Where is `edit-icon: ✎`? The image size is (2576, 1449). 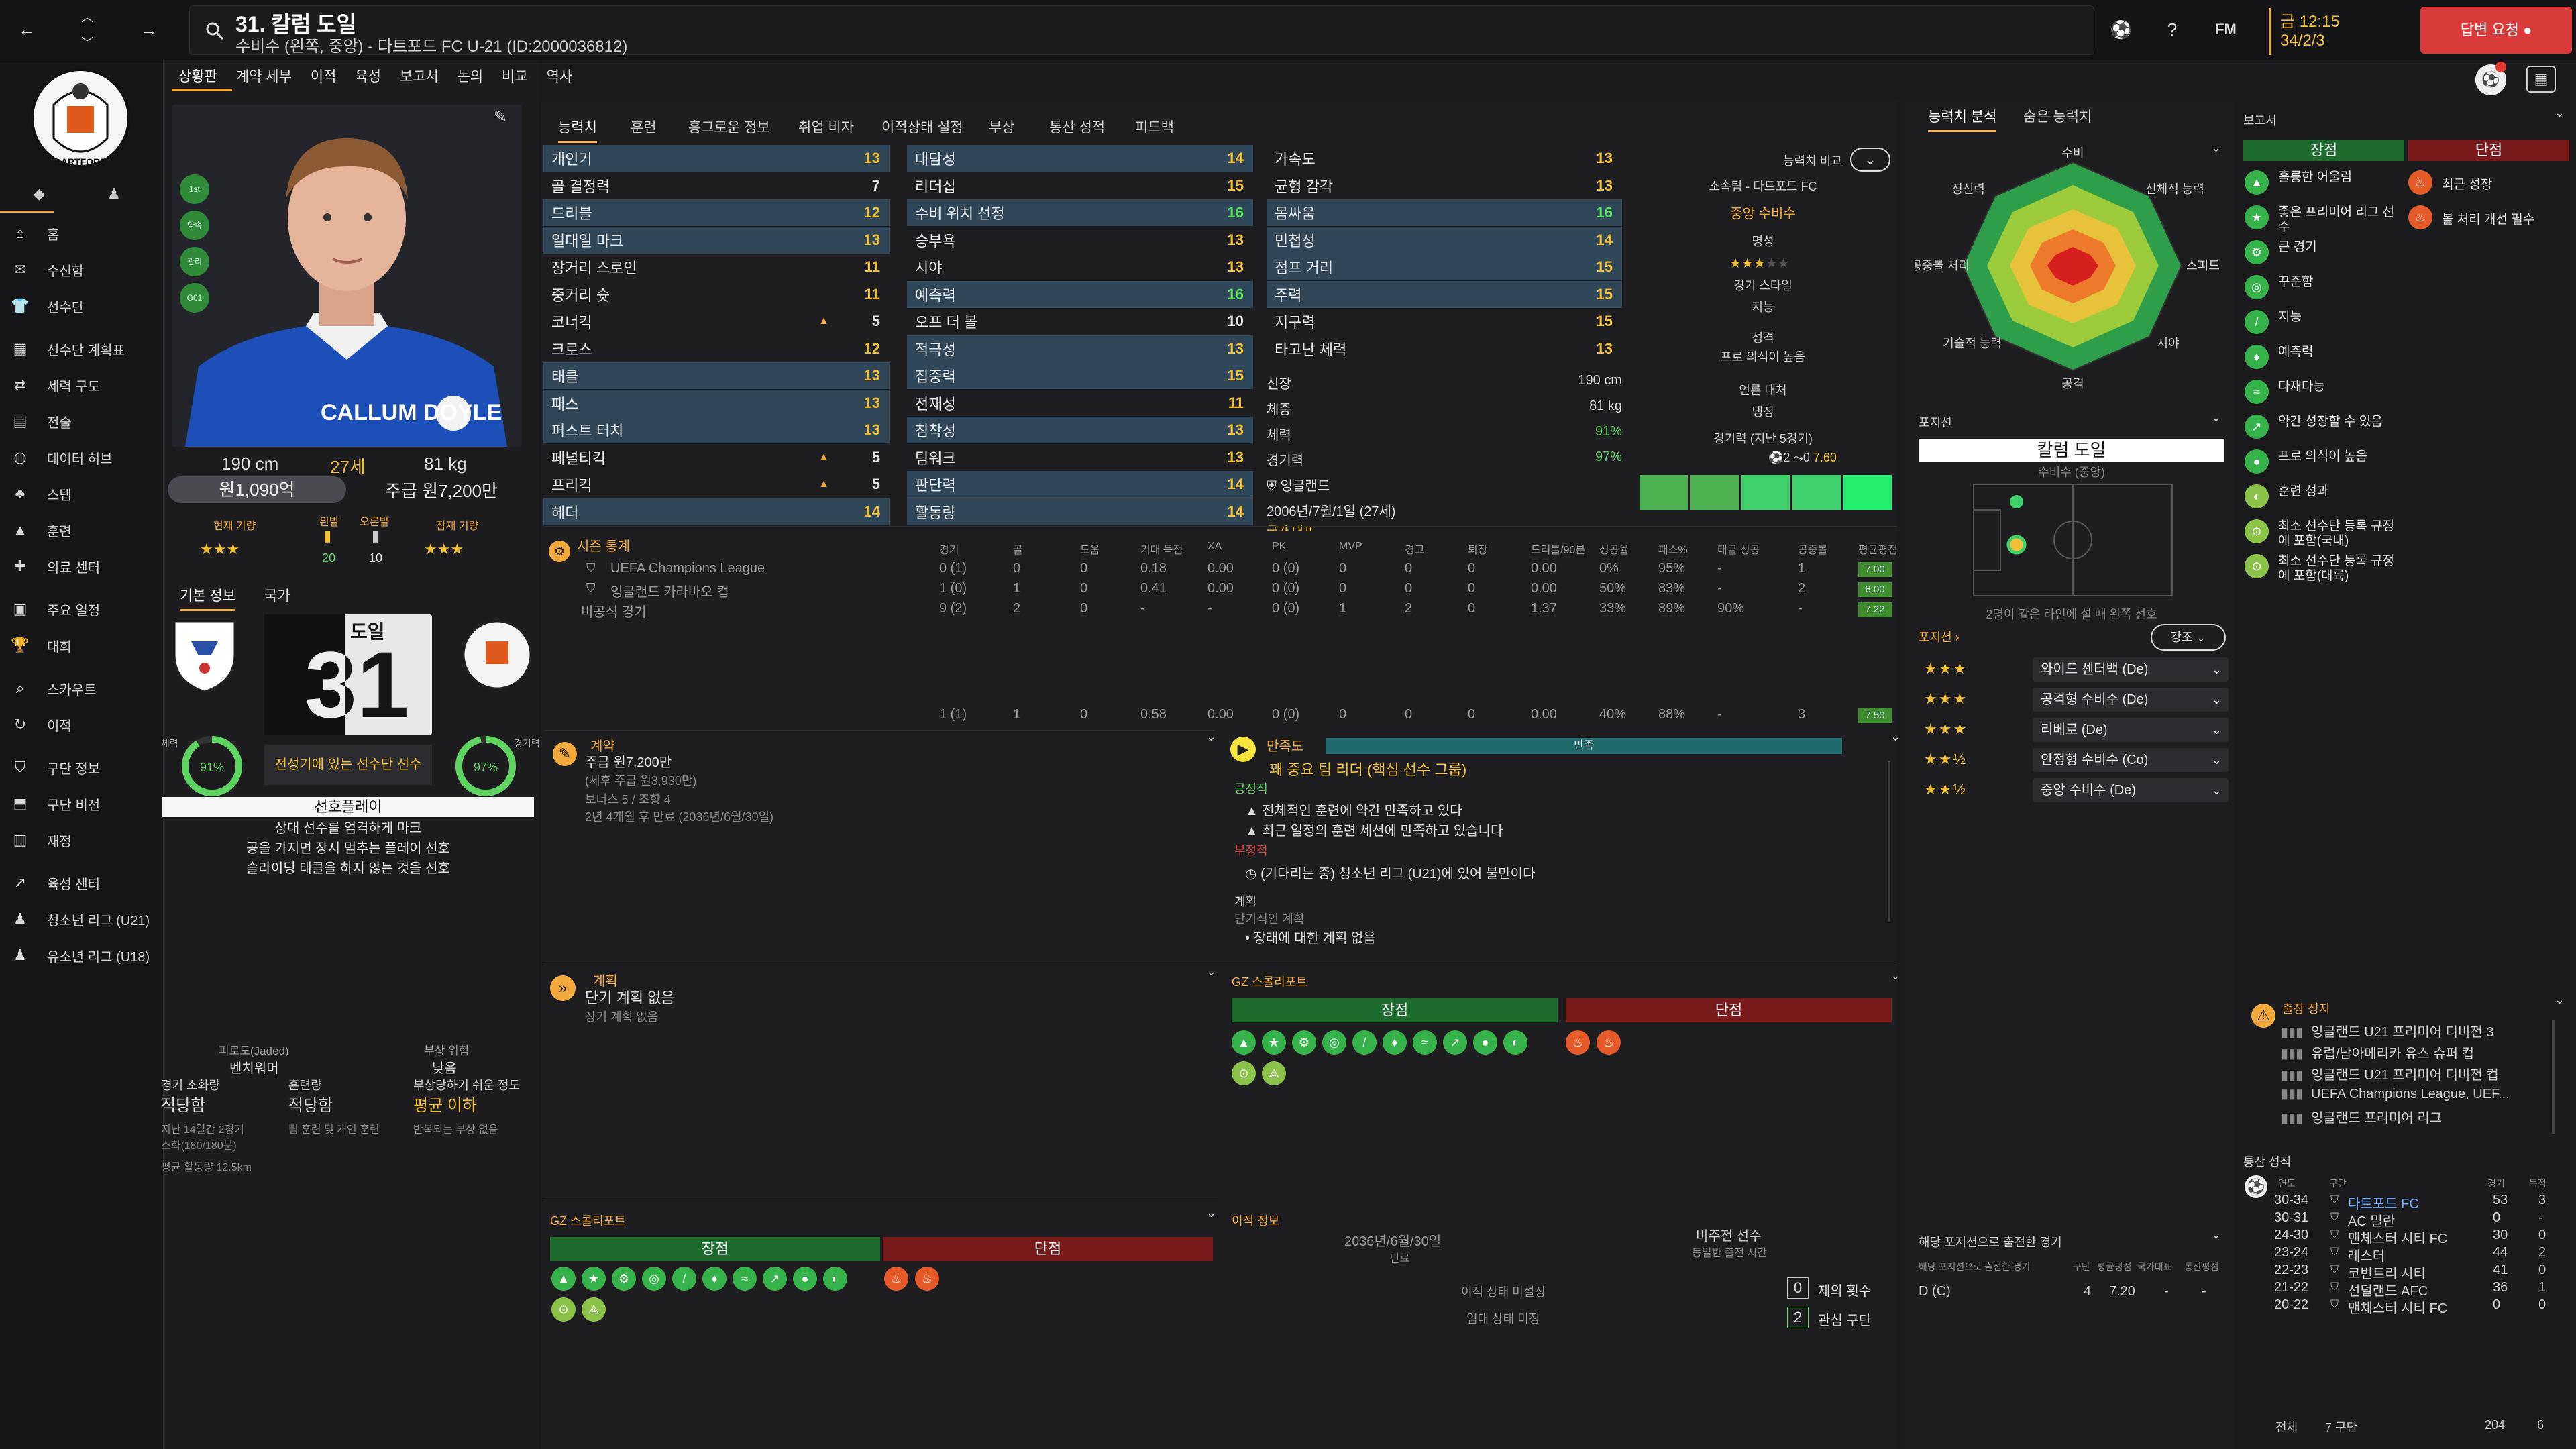
edit-icon: ✎ is located at coordinates (501, 117).